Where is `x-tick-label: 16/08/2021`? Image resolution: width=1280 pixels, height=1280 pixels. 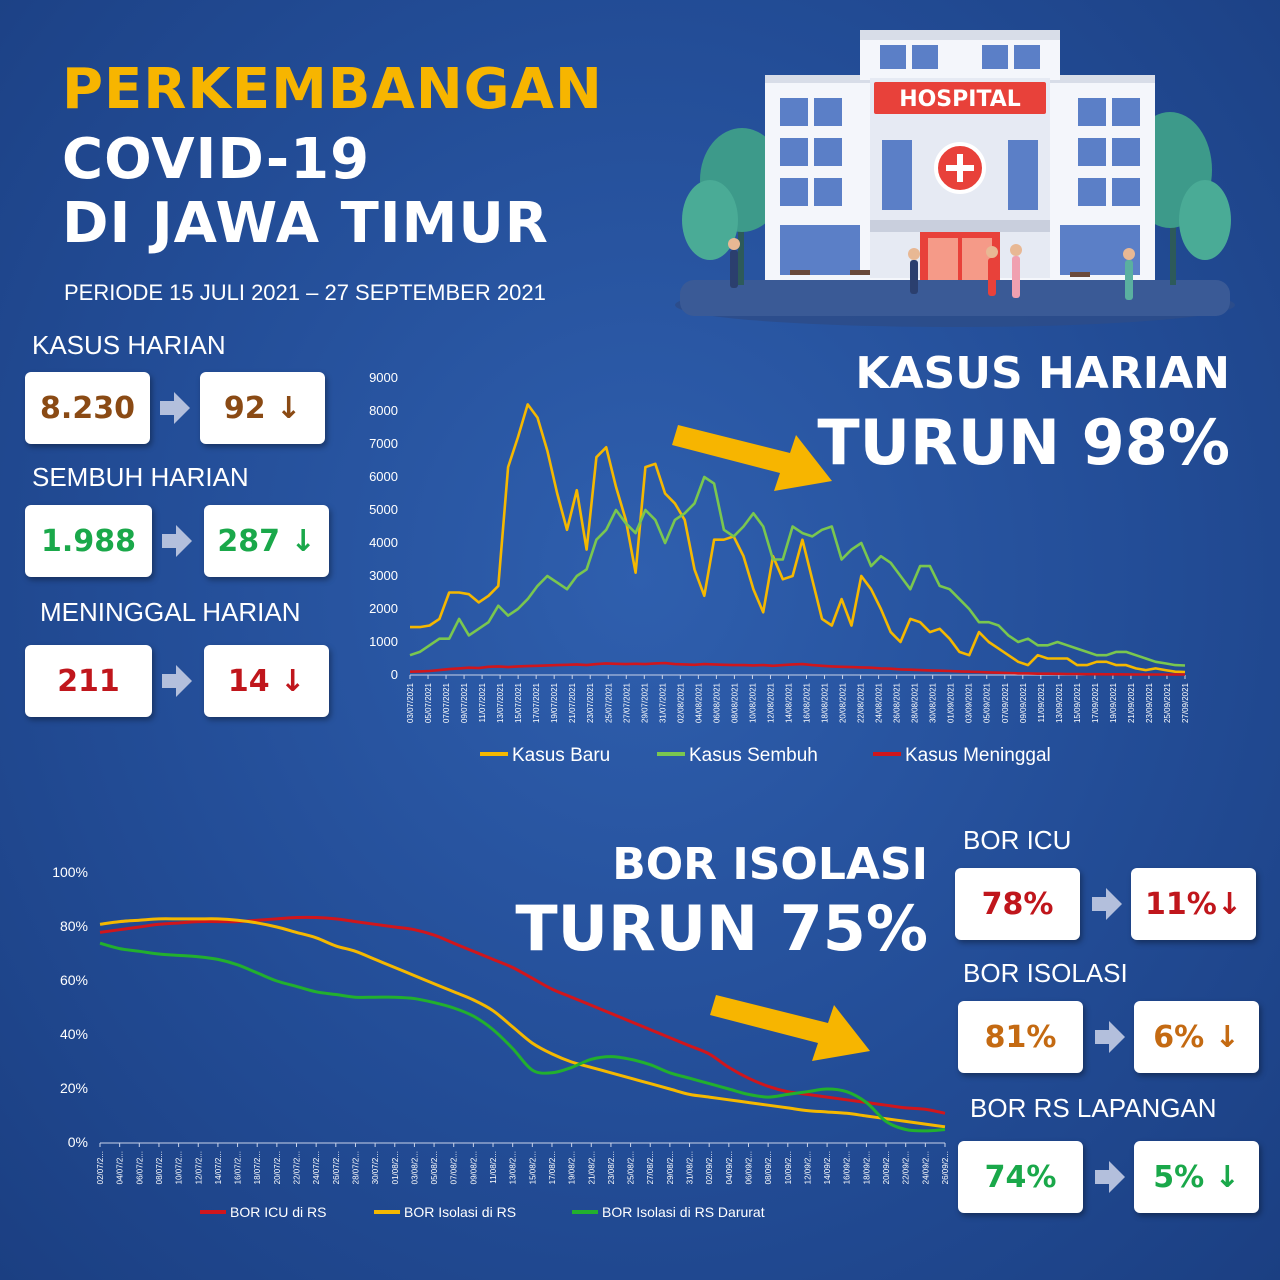 x-tick-label: 16/08/2021 is located at coordinates (807, 702).